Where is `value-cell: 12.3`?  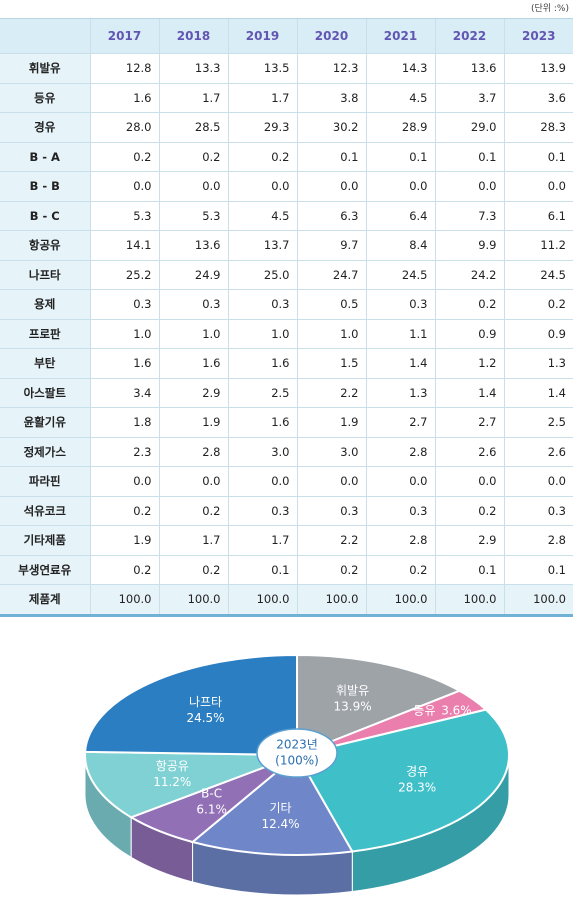
value-cell: 12.3 is located at coordinates (331, 68).